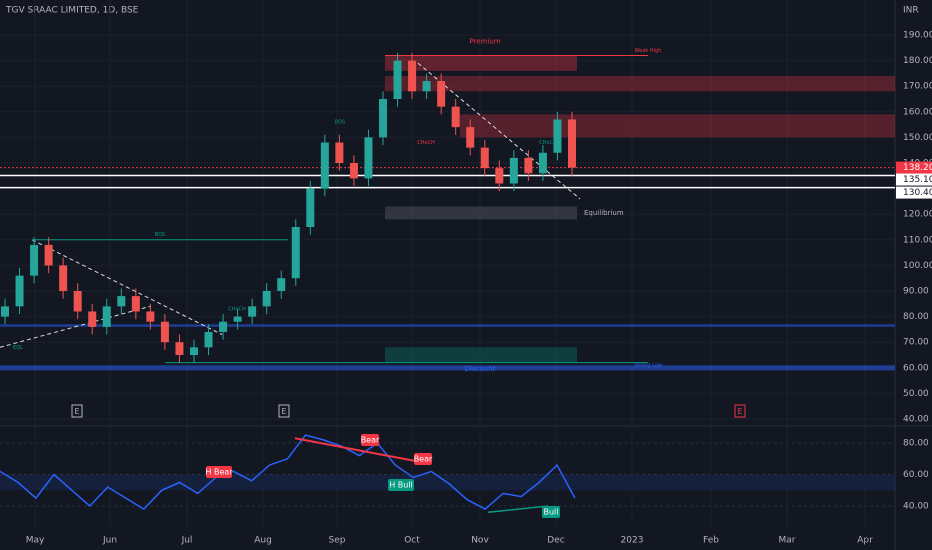 The image size is (932, 550). I want to click on rsi-line, so click(288, 472).